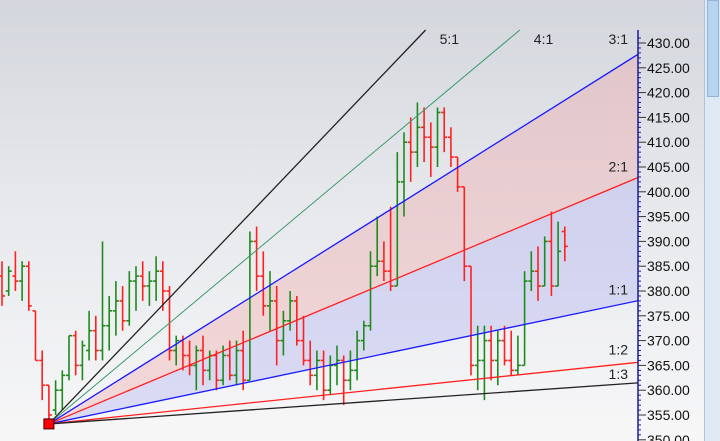 The image size is (720, 441). I want to click on y-tick-label: 380.00, so click(668, 291).